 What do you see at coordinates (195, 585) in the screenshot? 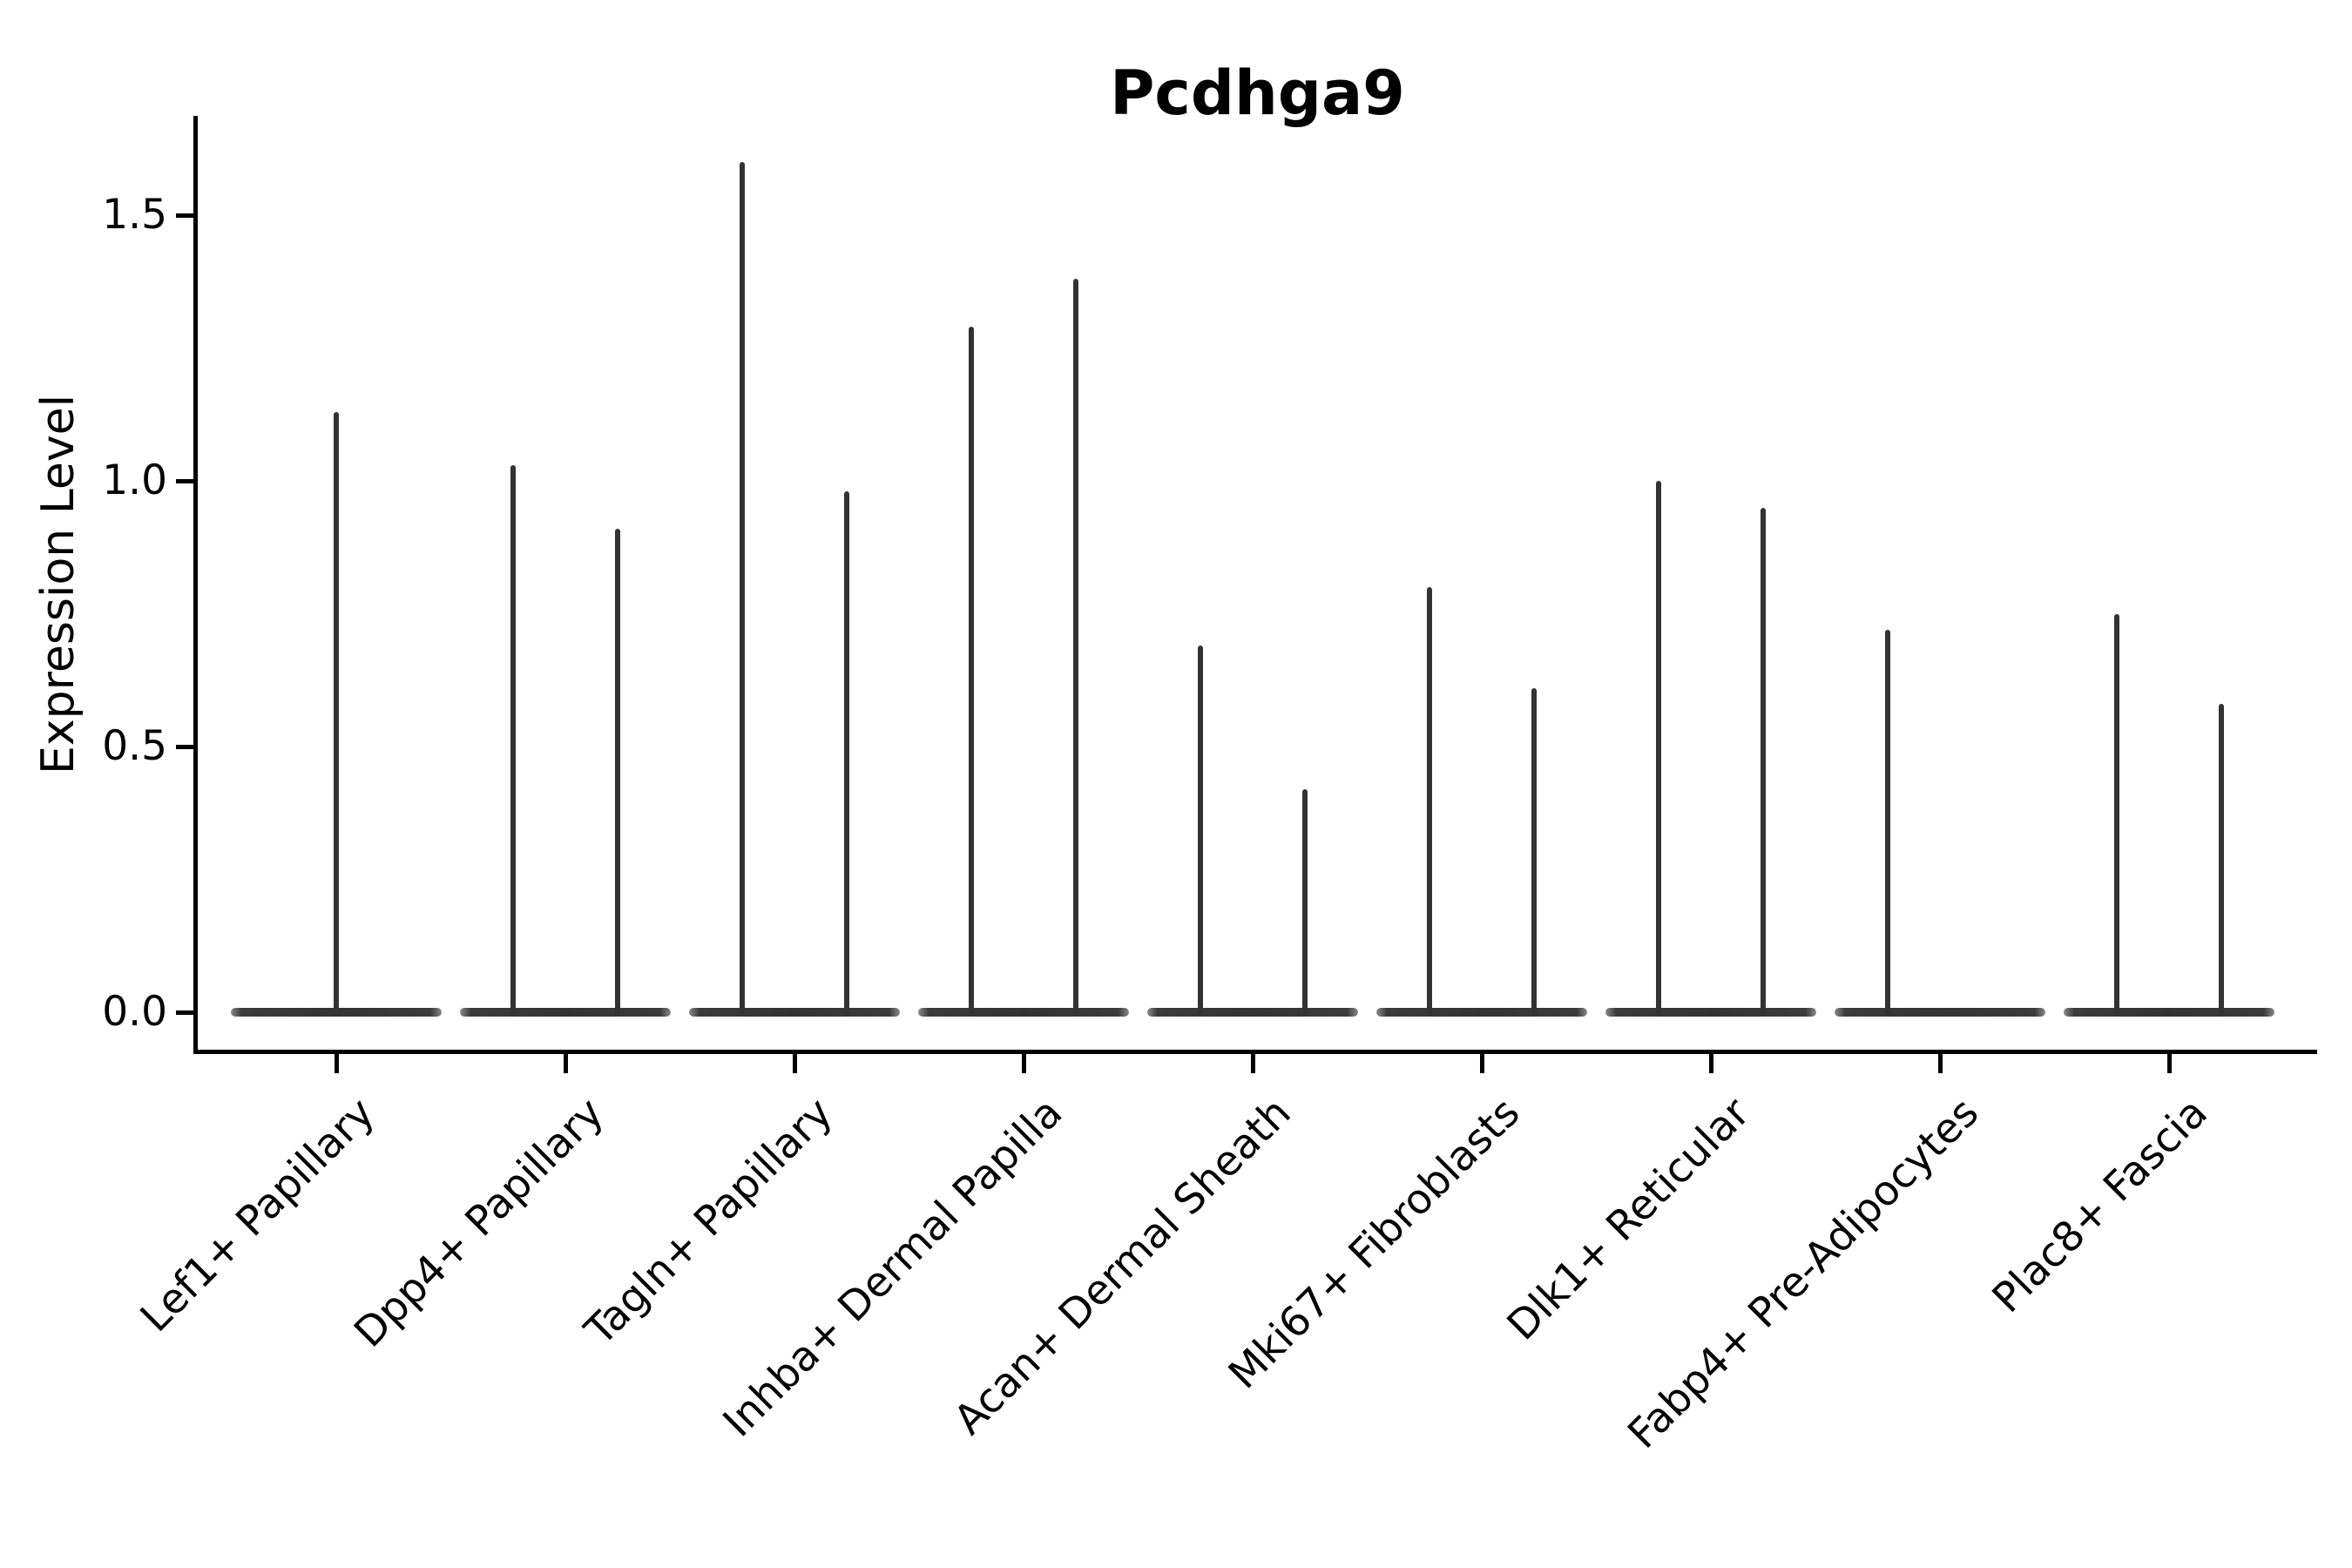
I see `y-axis-spine` at bounding box center [195, 585].